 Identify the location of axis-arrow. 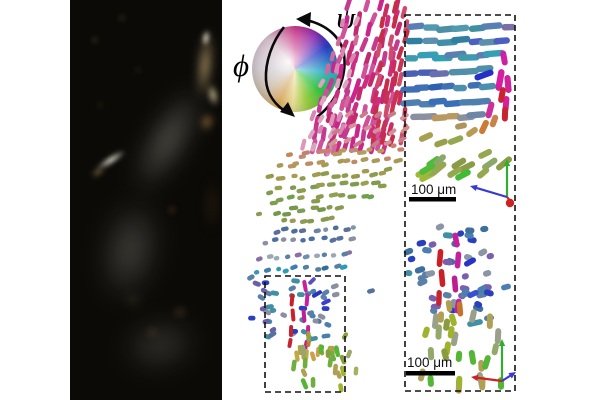
(491, 192).